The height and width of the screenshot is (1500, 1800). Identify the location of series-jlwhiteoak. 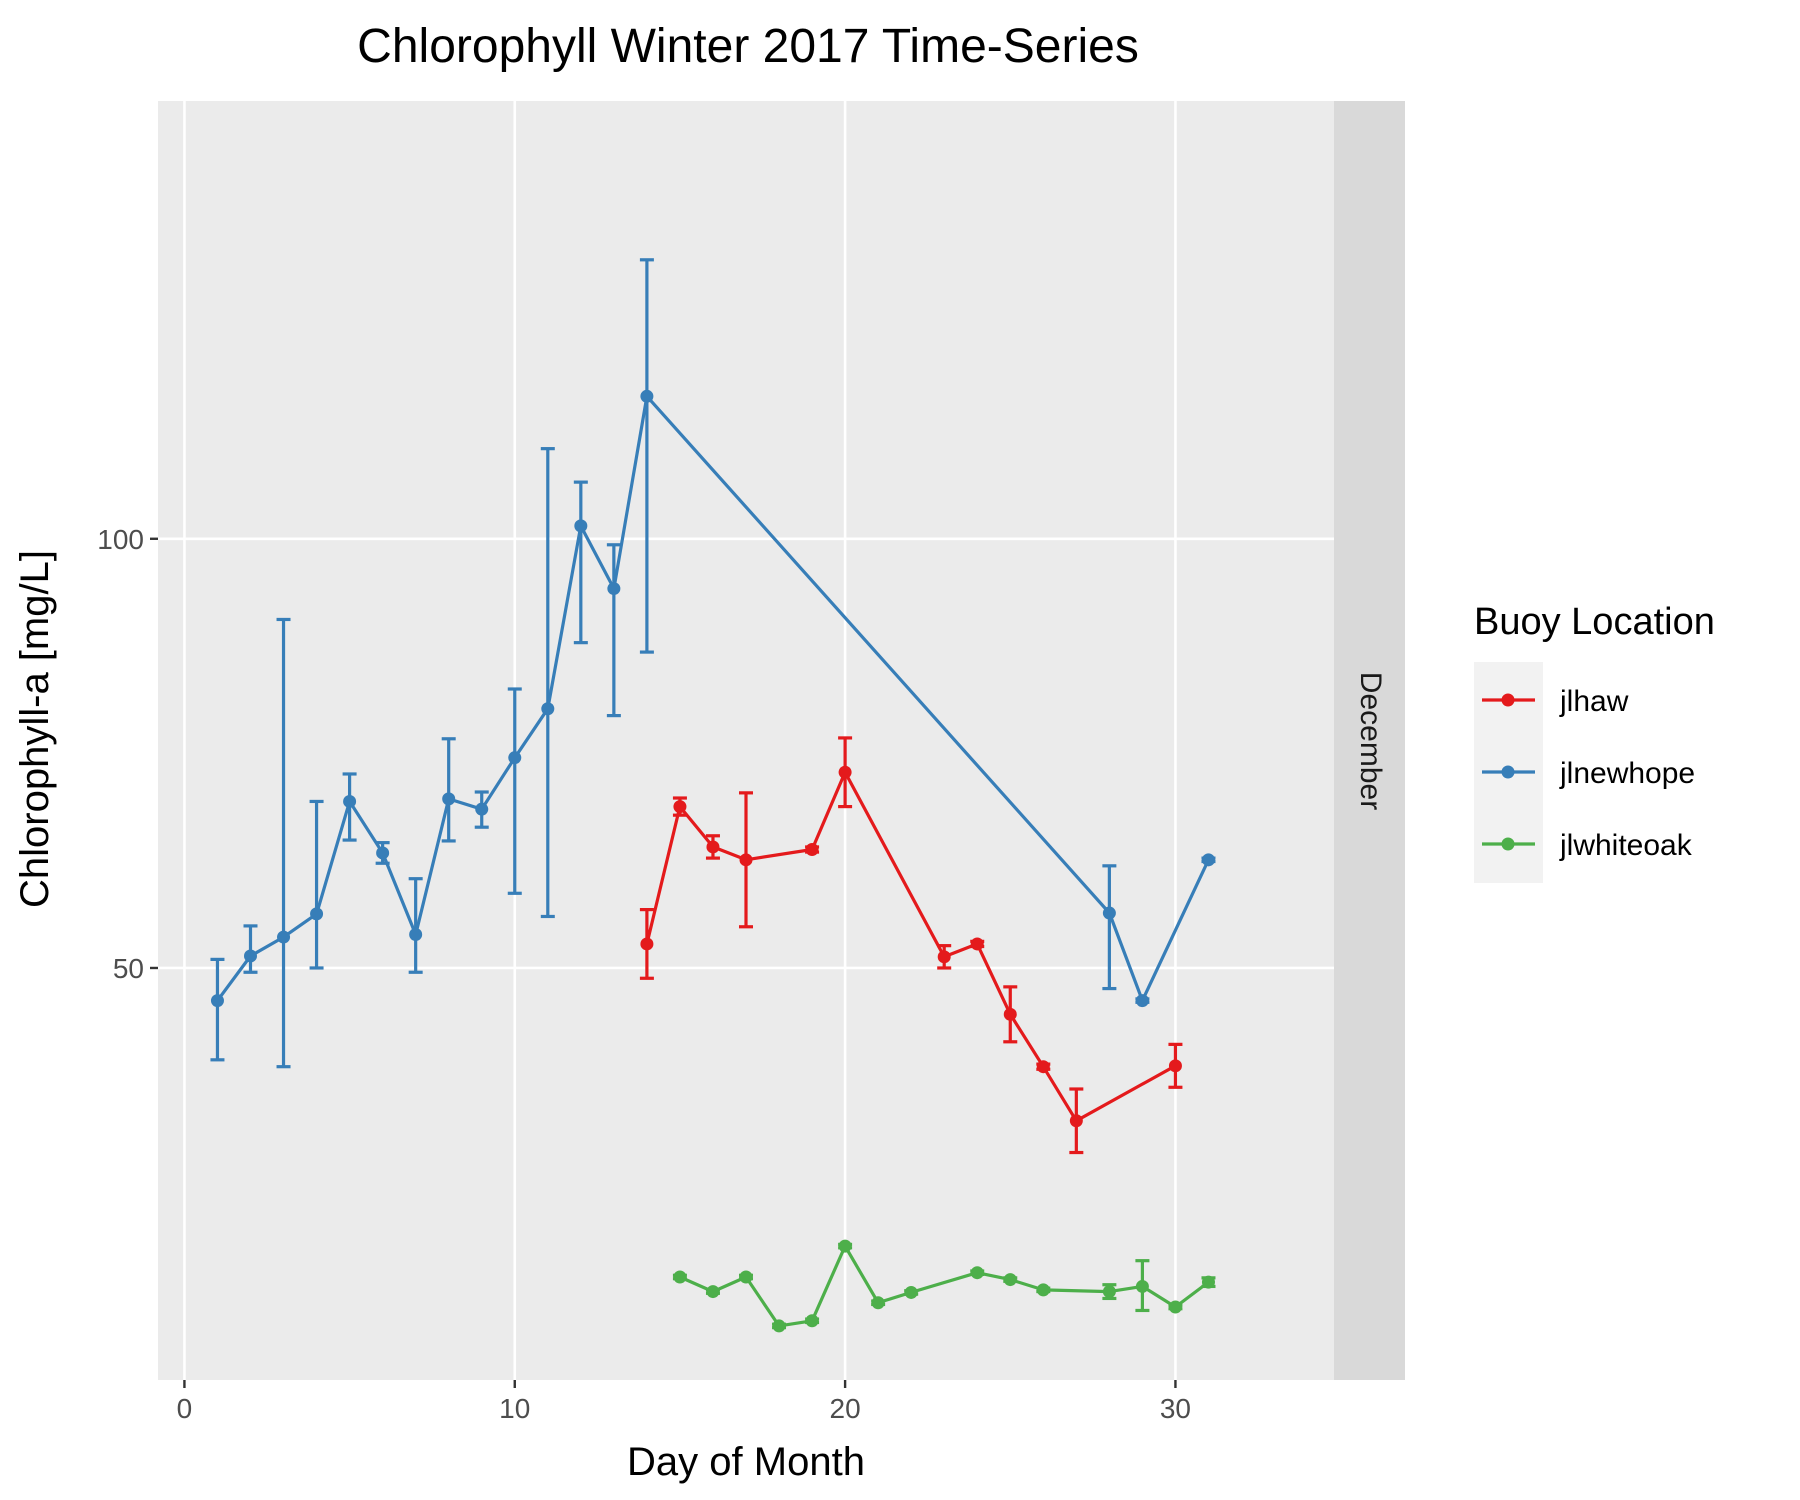
(944, 1286).